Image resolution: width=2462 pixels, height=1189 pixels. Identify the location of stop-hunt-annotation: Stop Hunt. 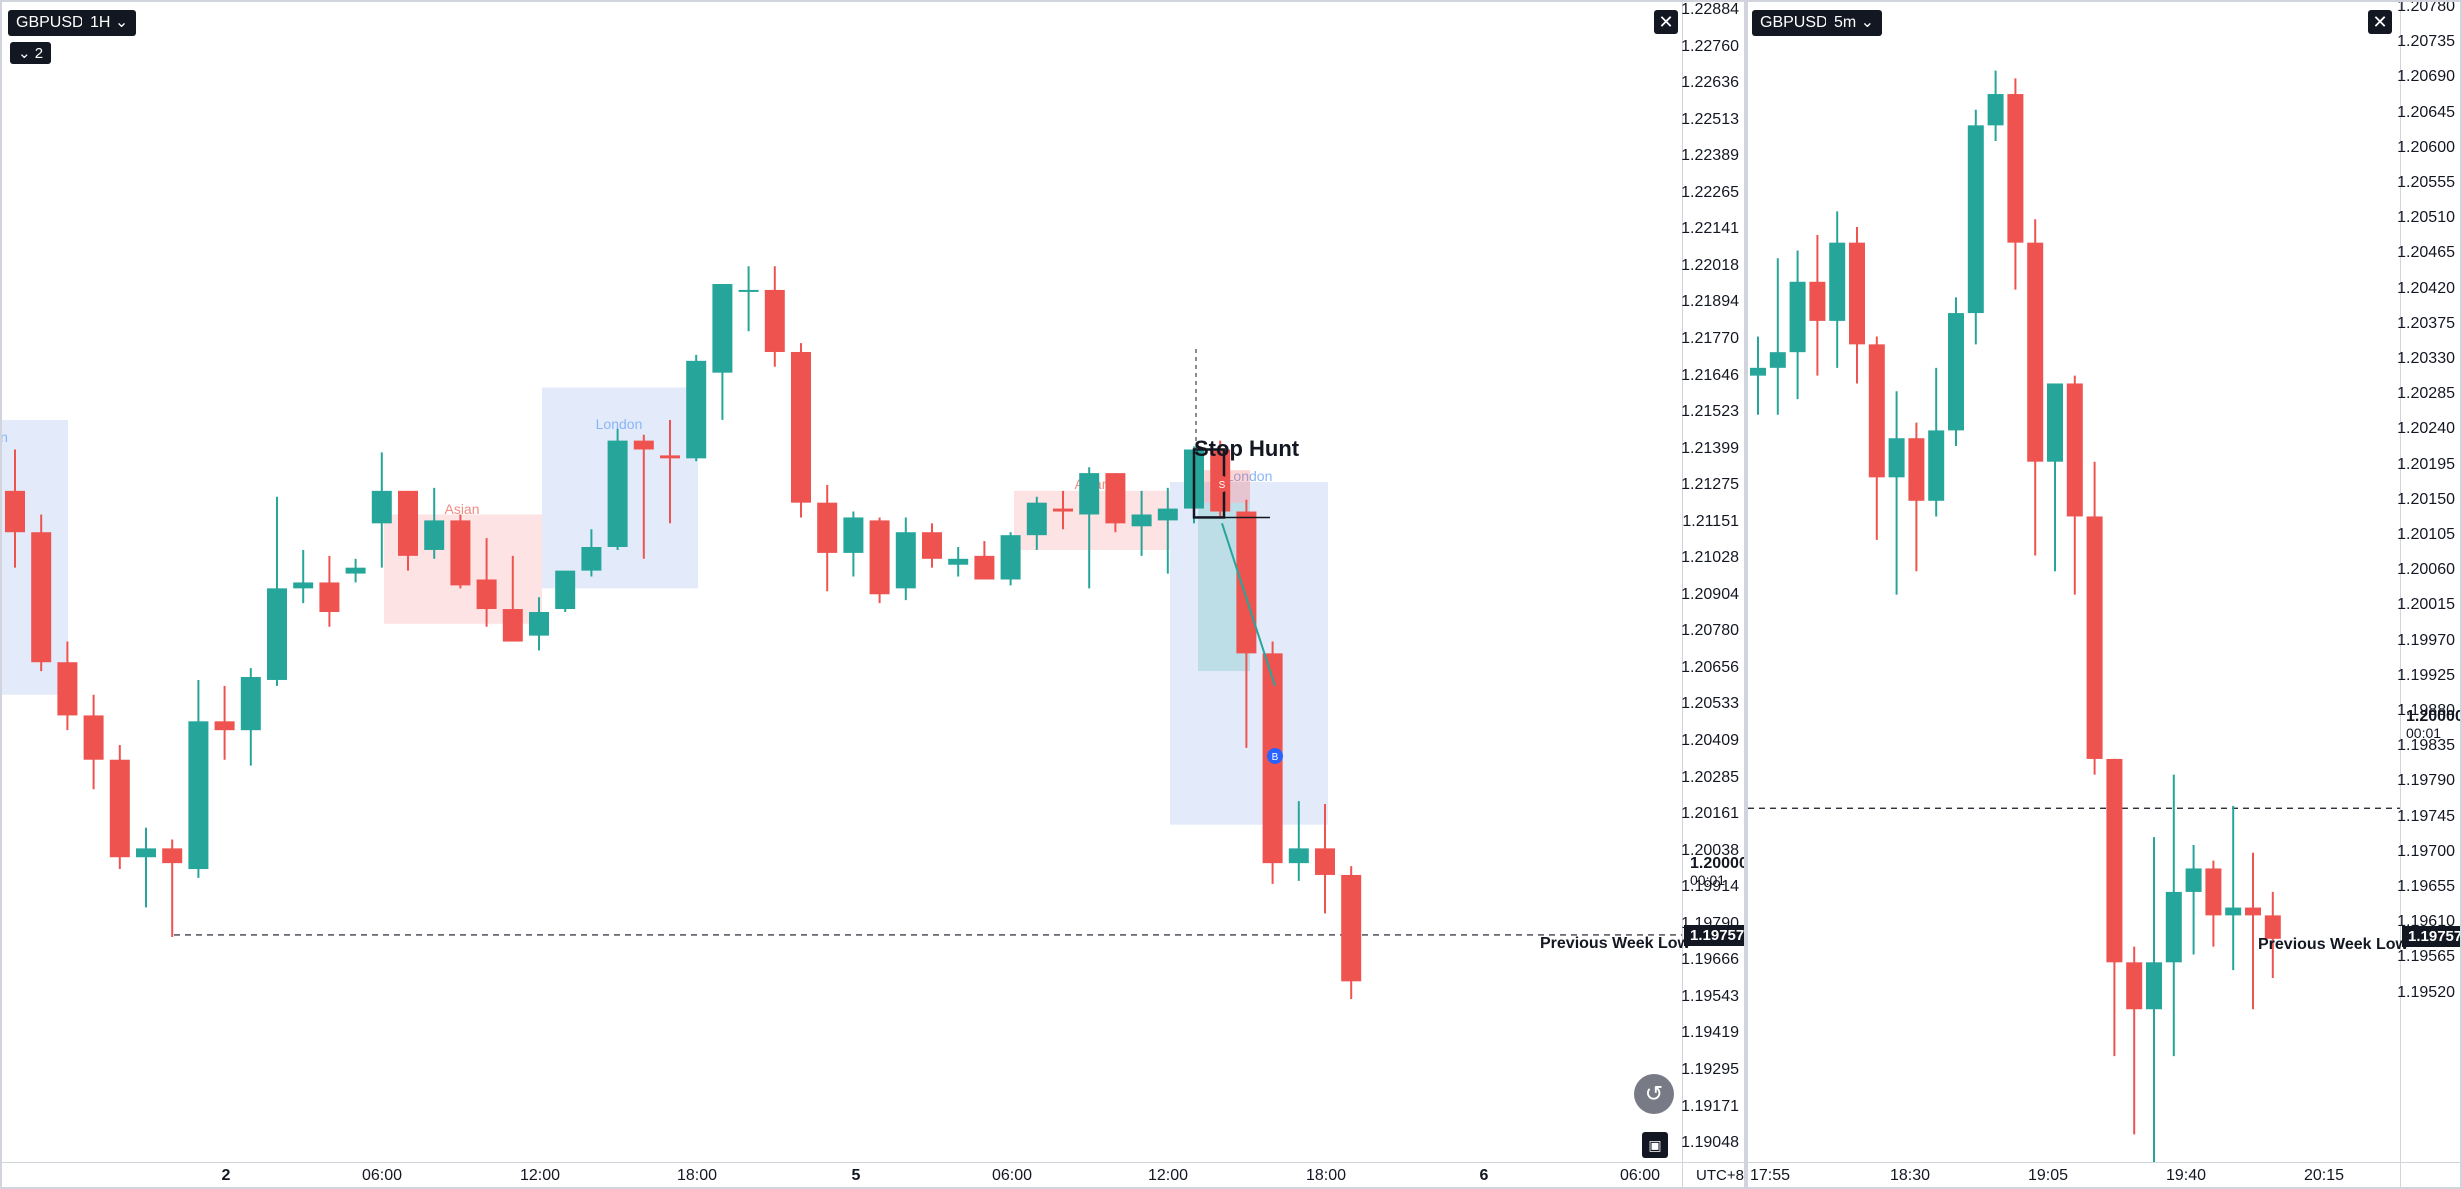
(1247, 448).